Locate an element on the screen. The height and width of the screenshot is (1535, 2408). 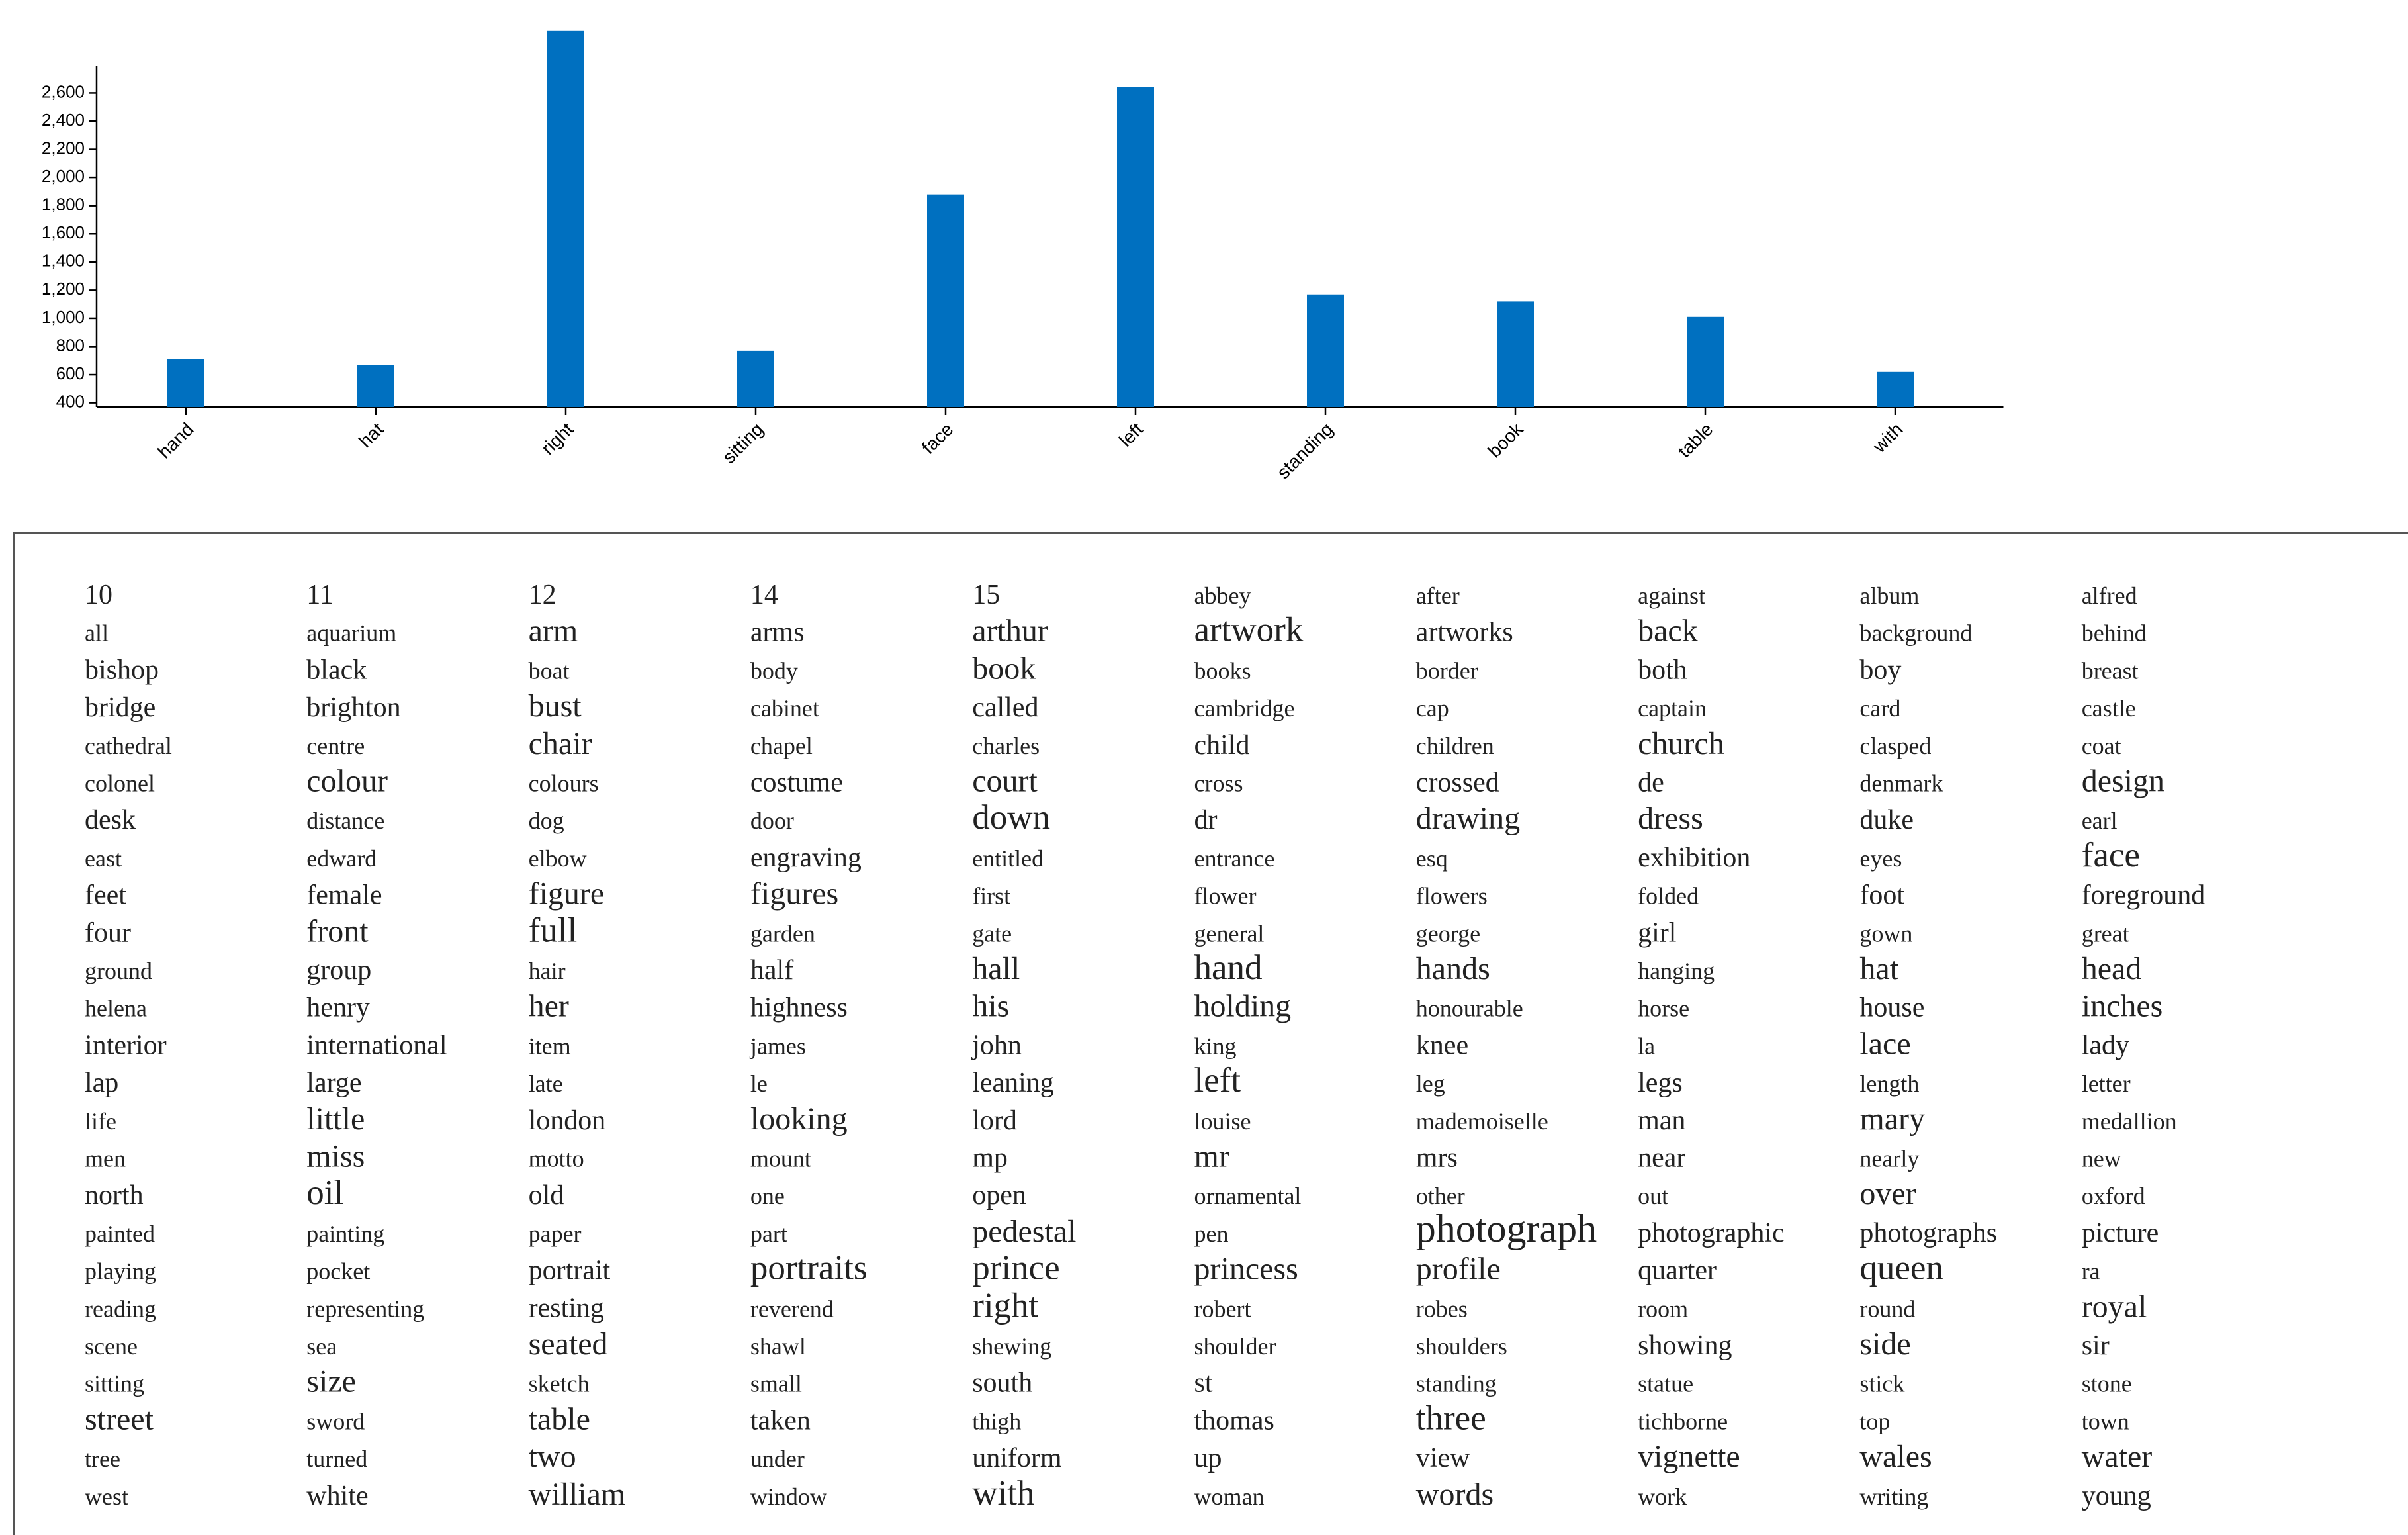
x-tick-label: hat is located at coordinates (371, 434).